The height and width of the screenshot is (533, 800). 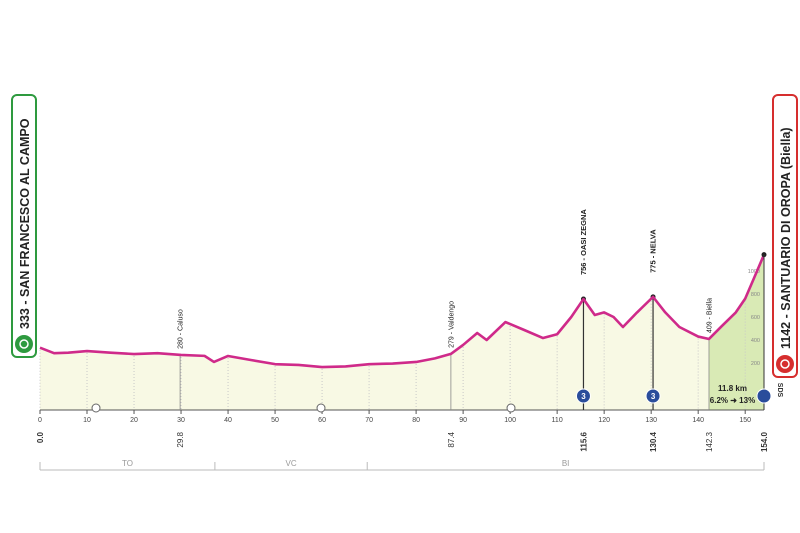 I want to click on x-tick-label: 120, so click(x=604, y=420).